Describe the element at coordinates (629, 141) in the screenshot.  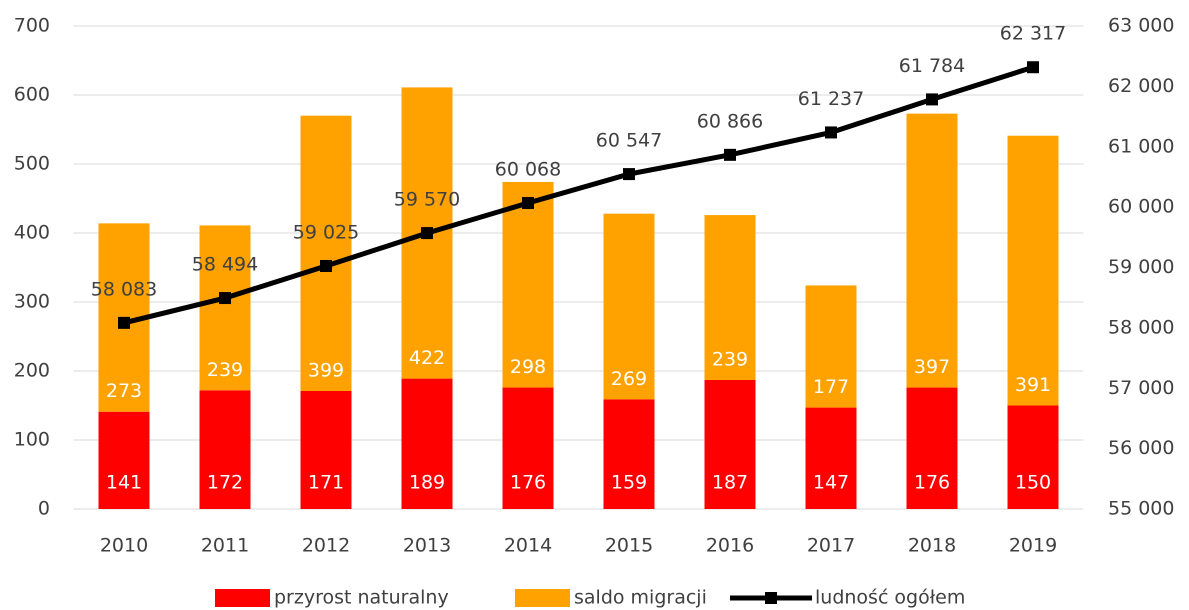
I see `line-data-label: 60 547` at that location.